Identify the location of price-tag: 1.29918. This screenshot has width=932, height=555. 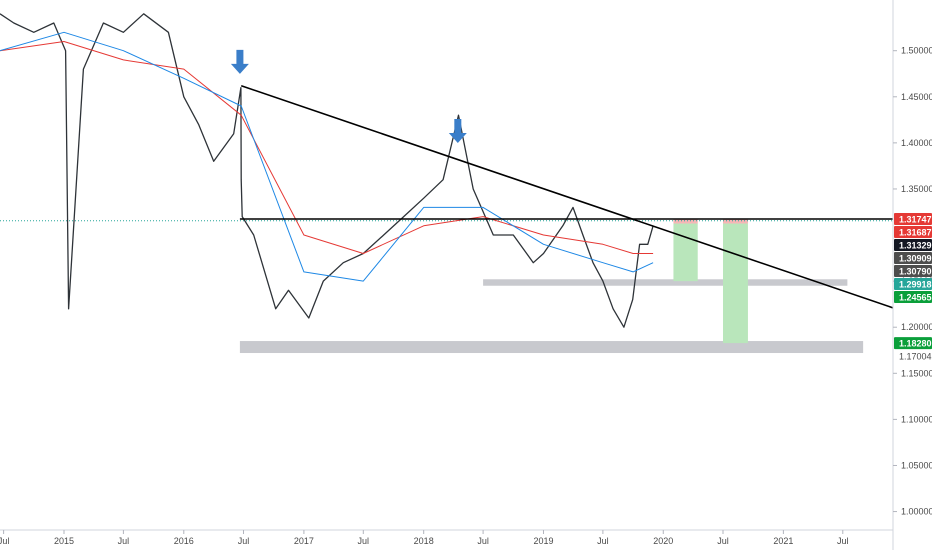
(915, 284).